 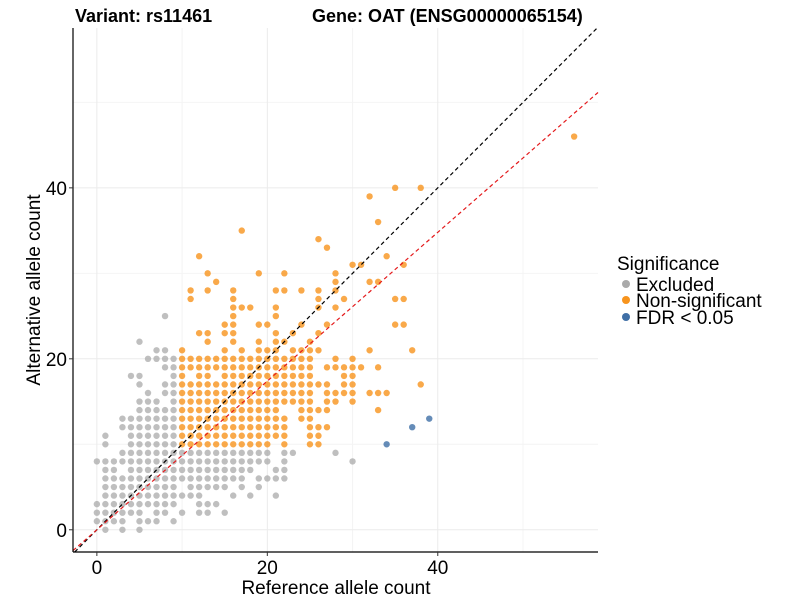 I want to click on legend-title: Significance, so click(x=668, y=264).